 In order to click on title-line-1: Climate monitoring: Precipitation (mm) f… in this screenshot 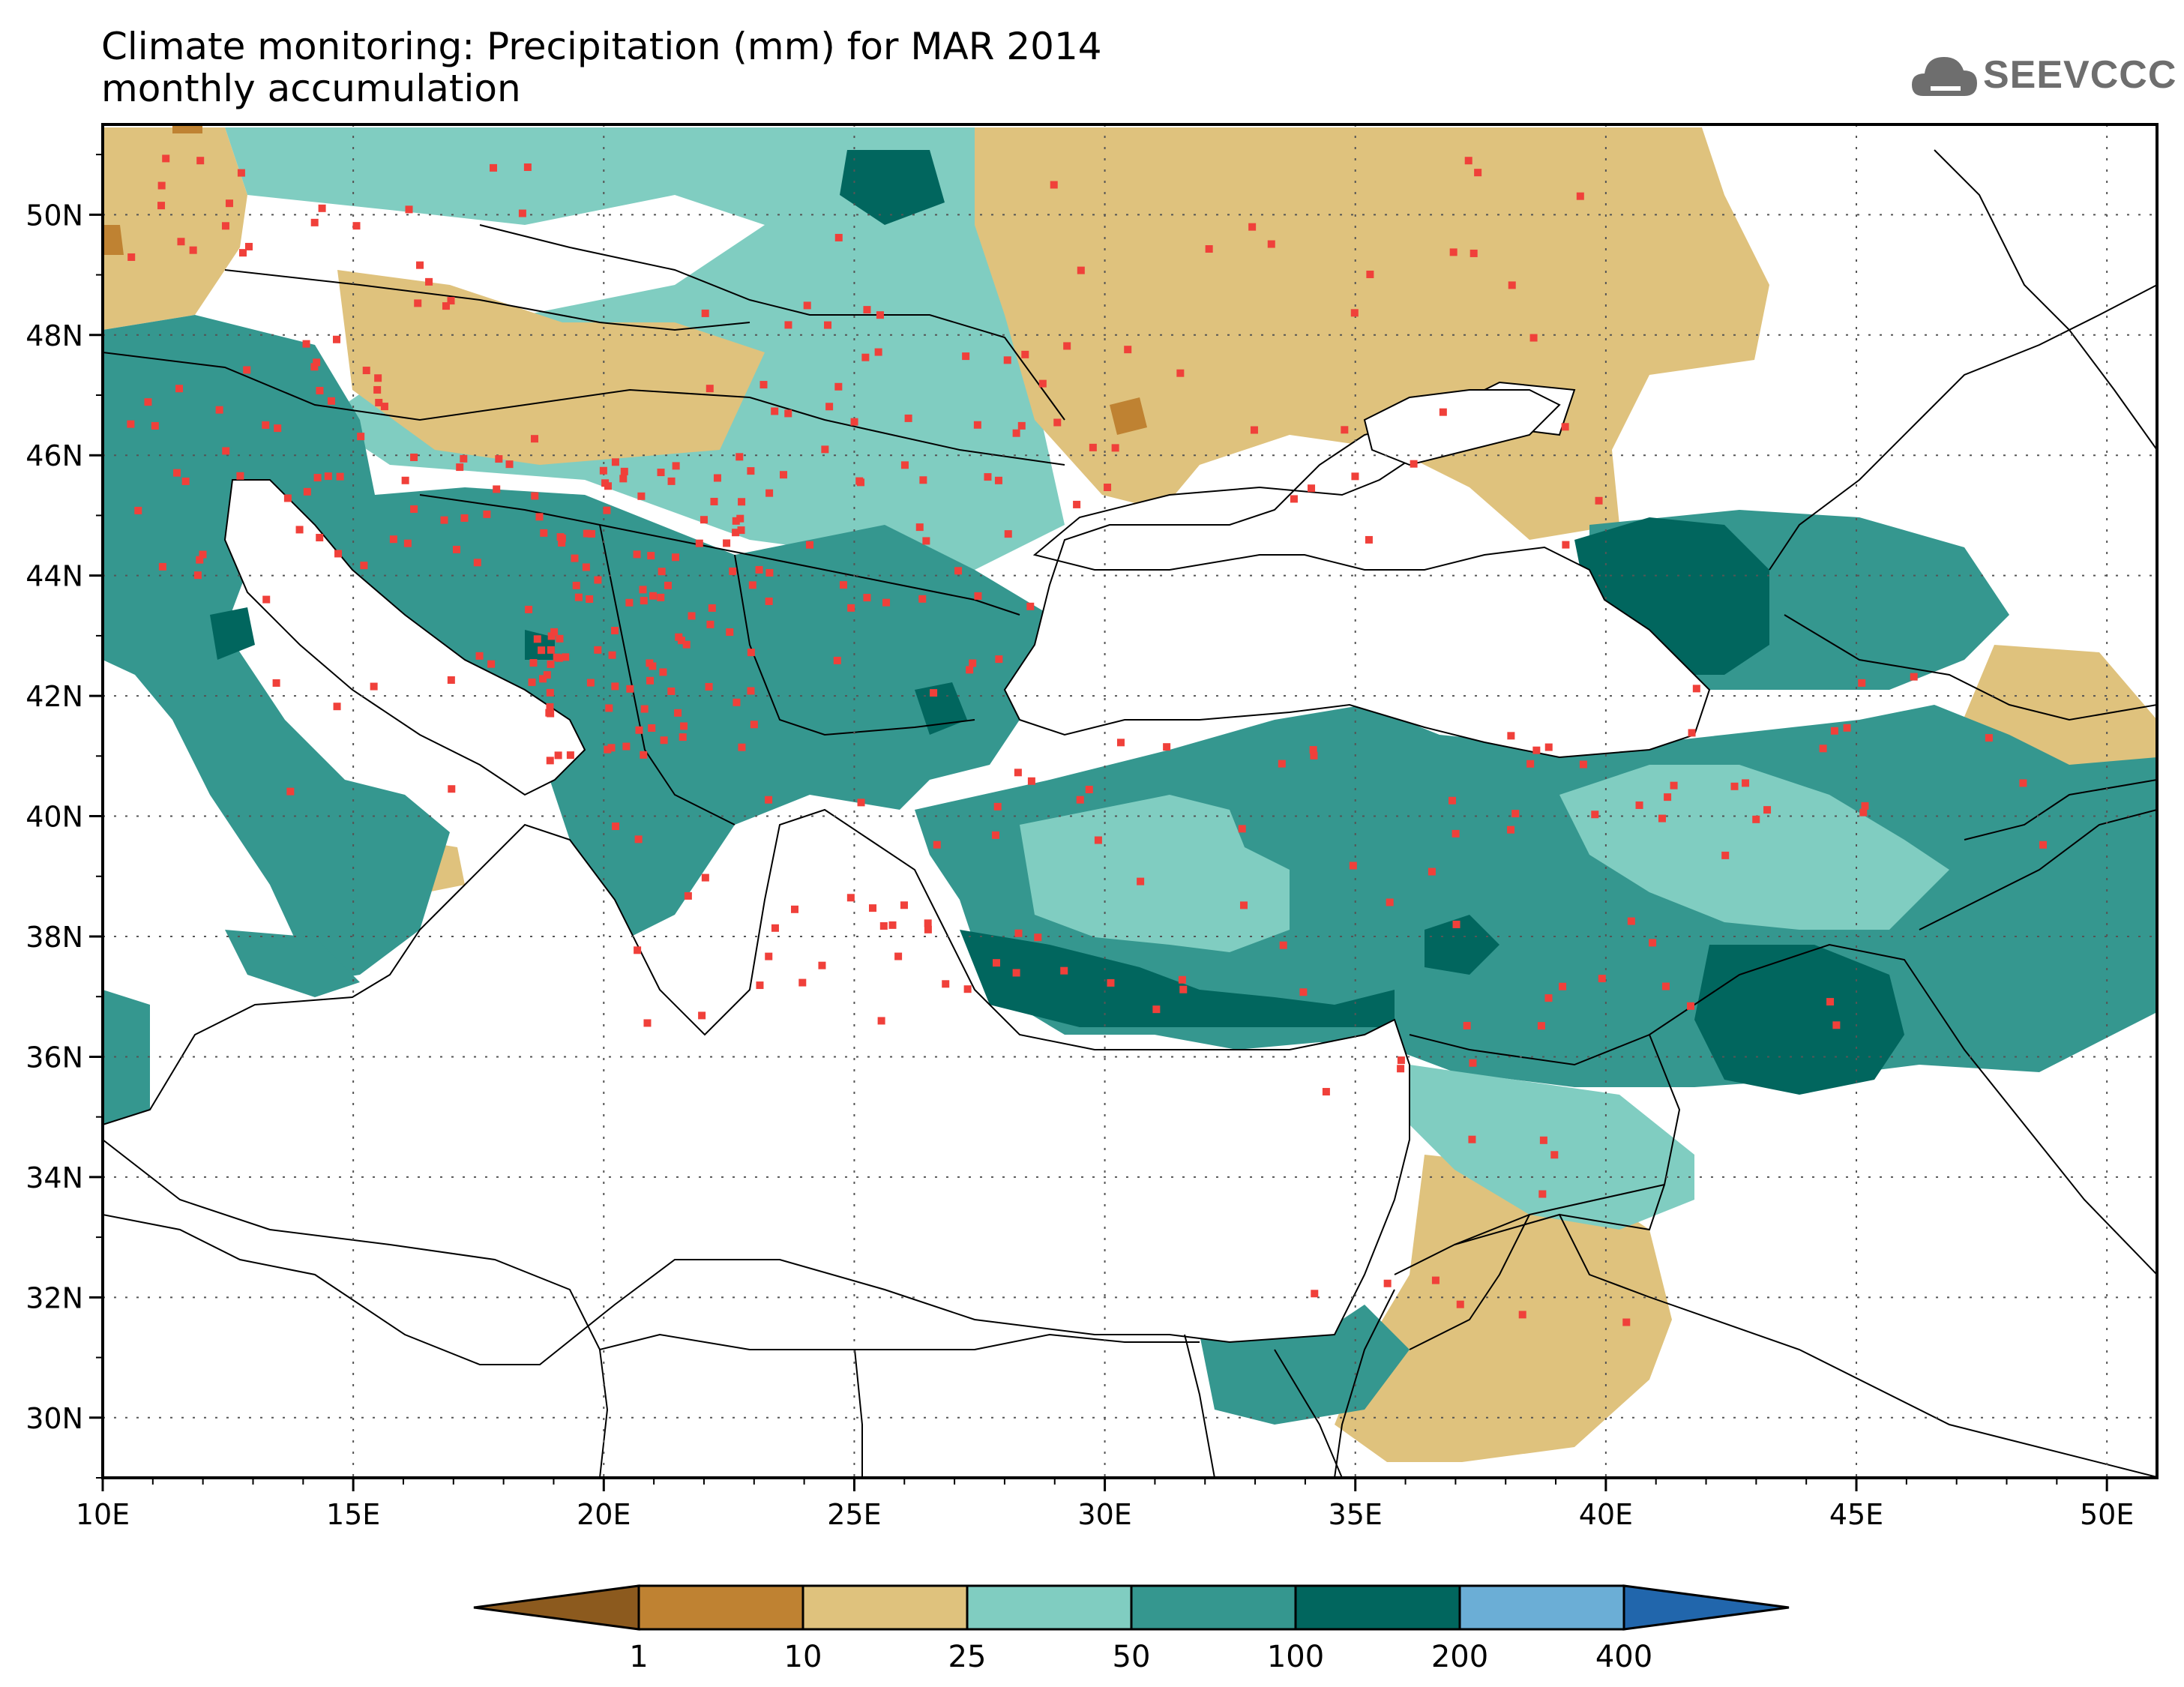, I will do `click(601, 46)`.